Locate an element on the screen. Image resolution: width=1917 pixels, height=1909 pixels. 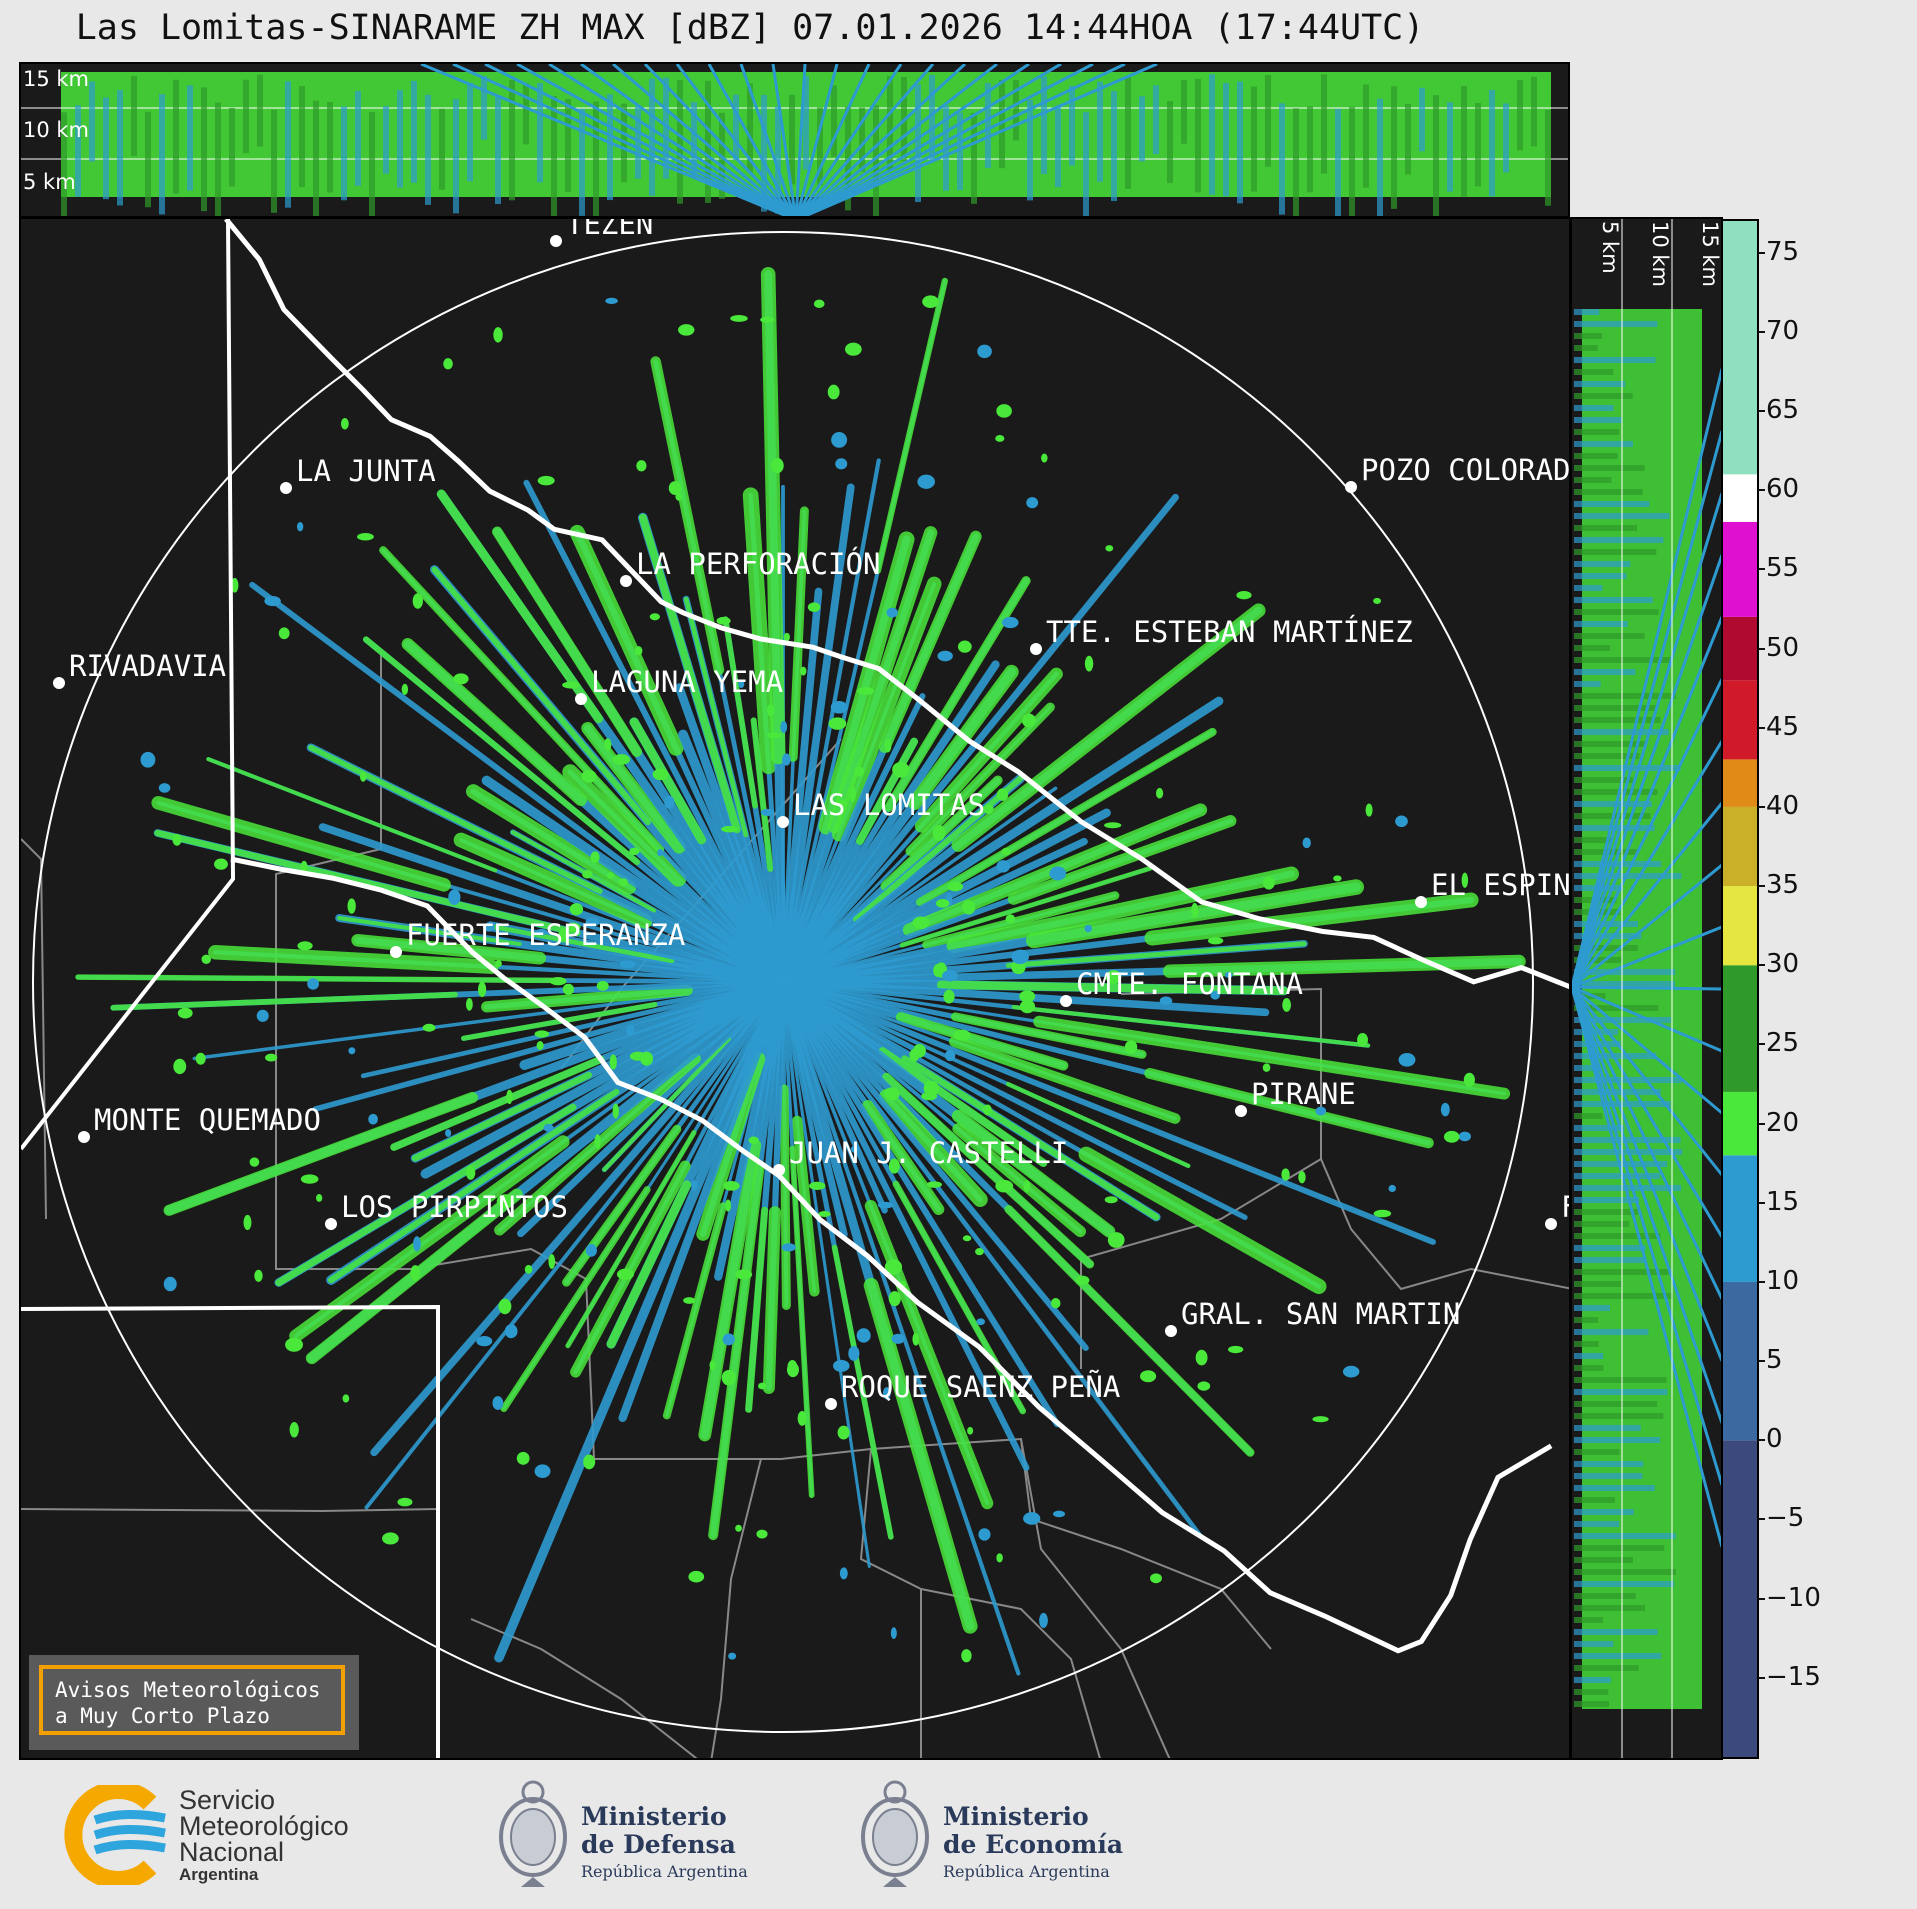
colorbar-tick-label: −5 is located at coordinates (1785, 1518).